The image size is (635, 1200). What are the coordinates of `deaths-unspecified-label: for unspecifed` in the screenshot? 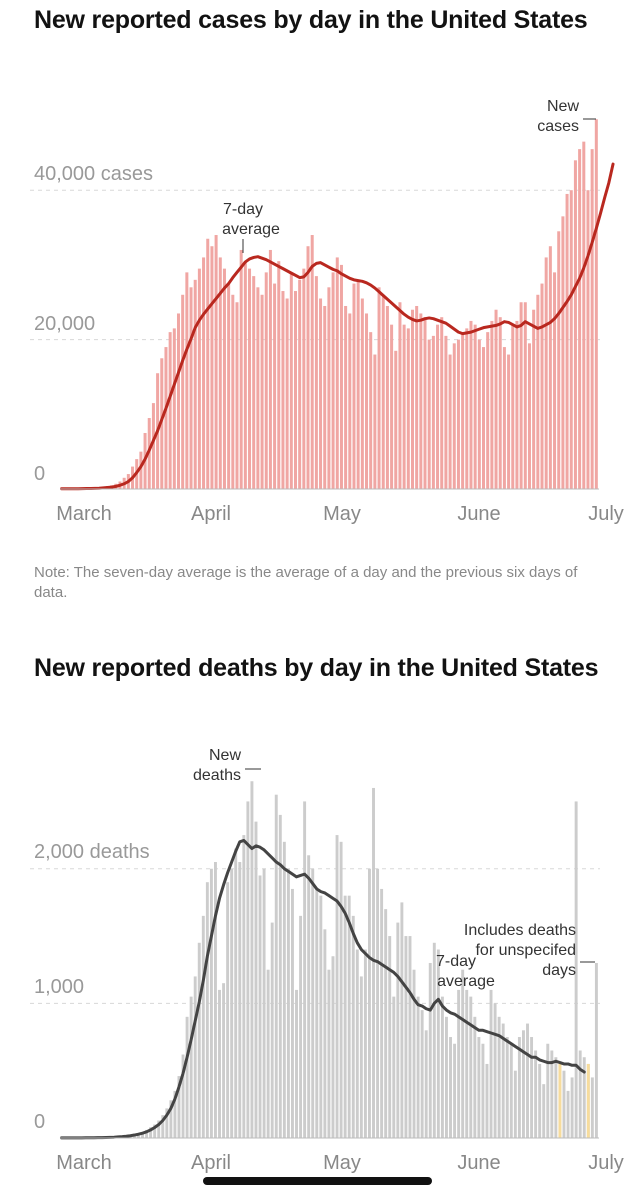 It's located at (525, 950).